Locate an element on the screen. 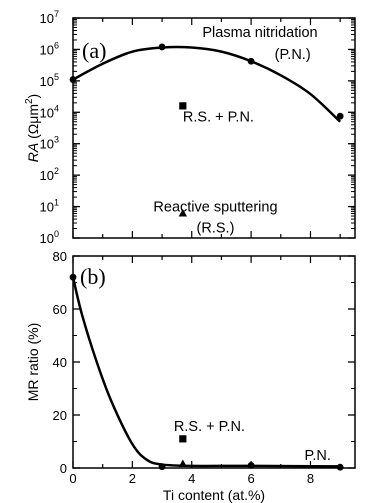 Image resolution: width=386 pixels, height=503 pixels. panel-a-annotation: (P.N.) is located at coordinates (293, 55).